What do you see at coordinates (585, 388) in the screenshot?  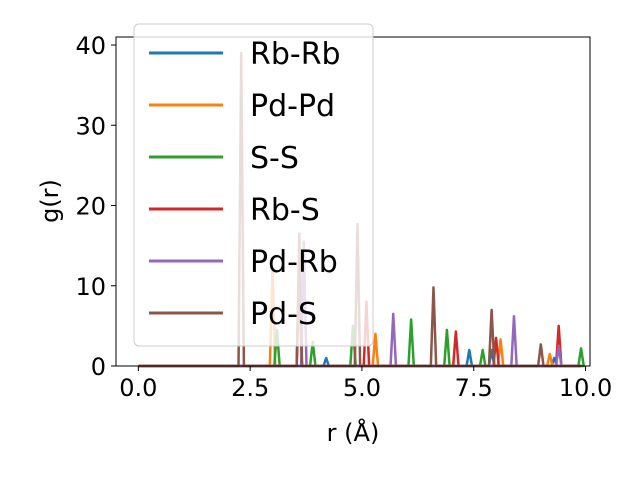 I see `x-tick-label: 10.0` at bounding box center [585, 388].